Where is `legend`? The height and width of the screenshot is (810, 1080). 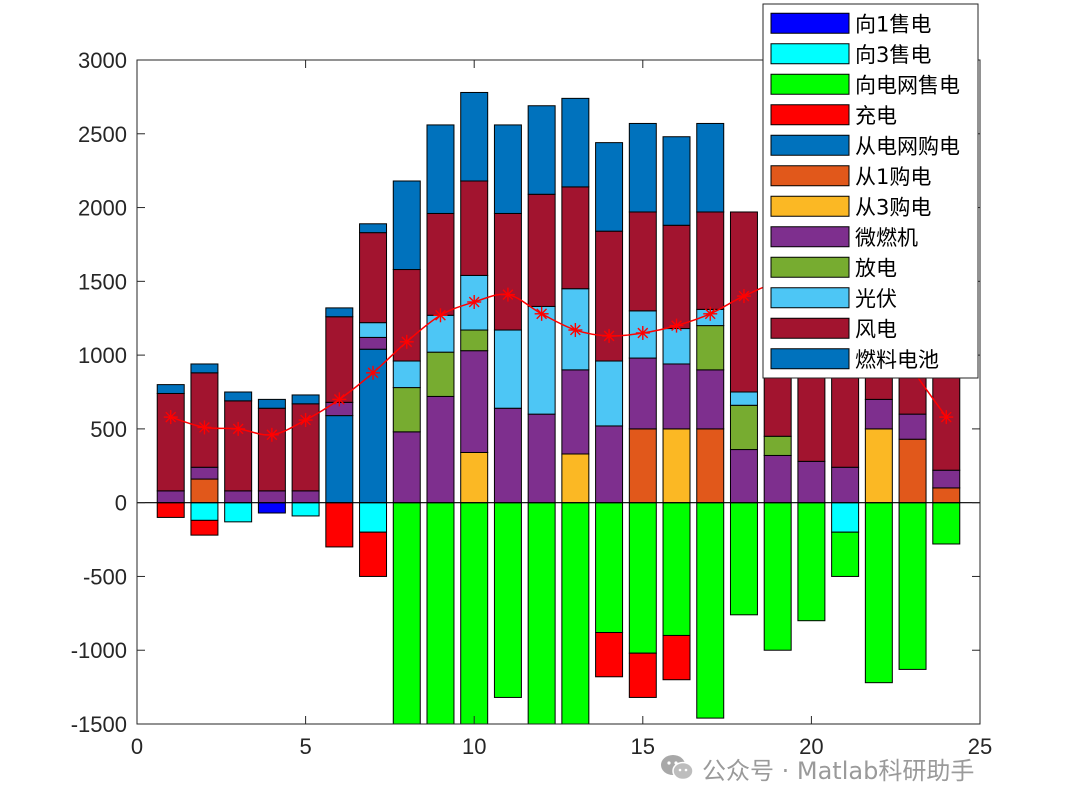
legend is located at coordinates (870, 191).